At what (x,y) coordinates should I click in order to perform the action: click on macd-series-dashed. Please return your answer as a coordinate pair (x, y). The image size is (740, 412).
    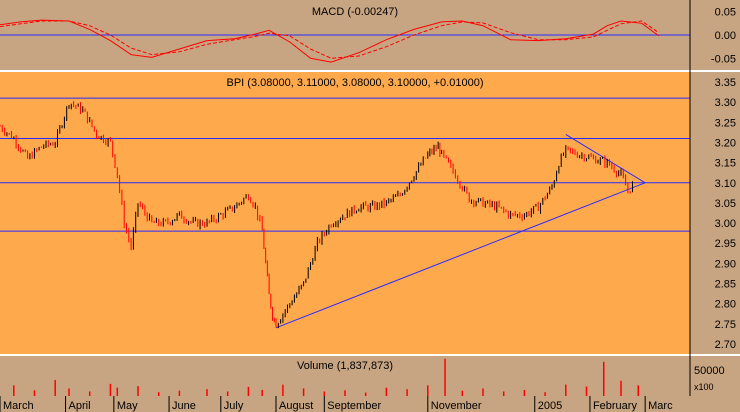
    Looking at the image, I should click on (330, 39).